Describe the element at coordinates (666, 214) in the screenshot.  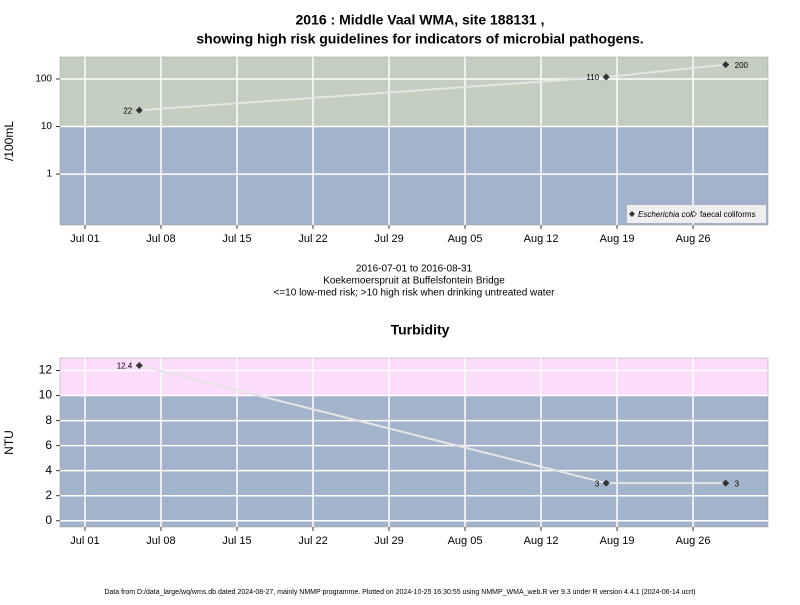
I see `legend-label: Escherichia coli` at that location.